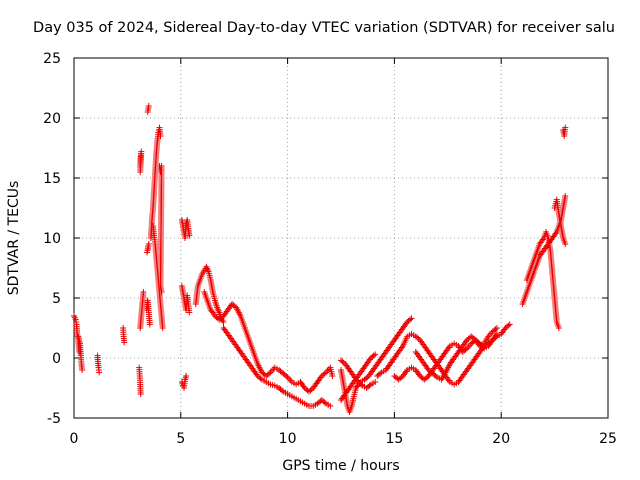 The width and height of the screenshot is (640, 480). Describe the element at coordinates (180, 439) in the screenshot. I see `x-tick-label: 5` at that location.